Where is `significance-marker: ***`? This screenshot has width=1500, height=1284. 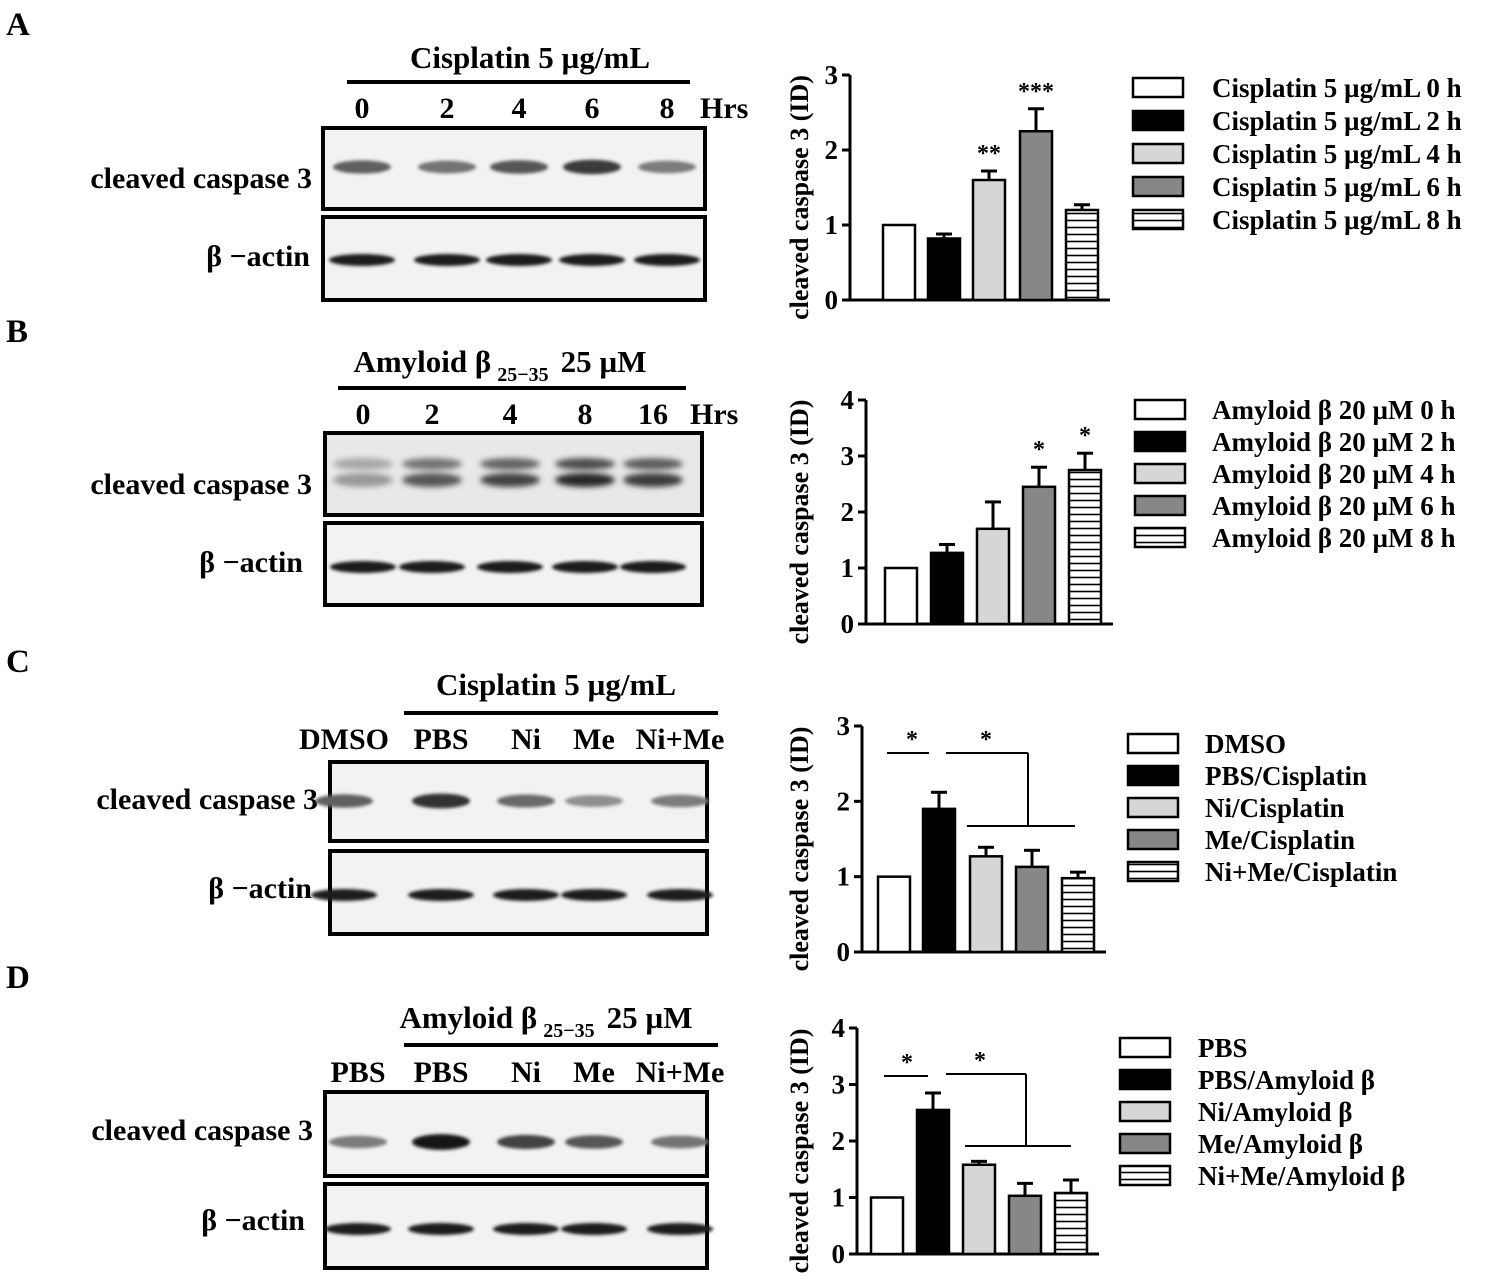
significance-marker: *** is located at coordinates (1036, 92).